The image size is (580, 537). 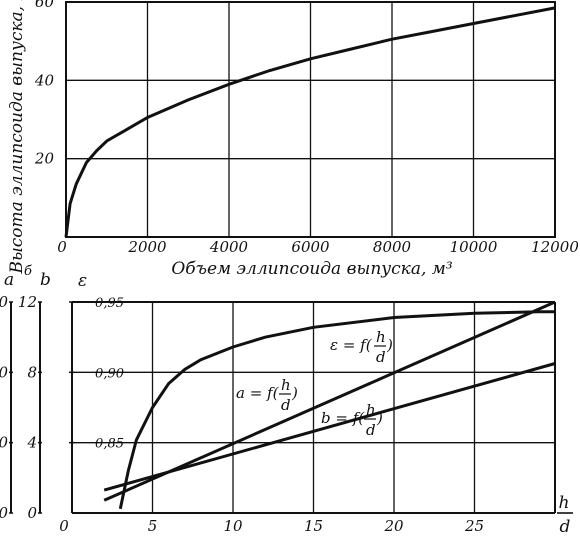 What do you see at coordinates (147, 247) in the screenshot?
I see `top-x-tick-label: 2000` at bounding box center [147, 247].